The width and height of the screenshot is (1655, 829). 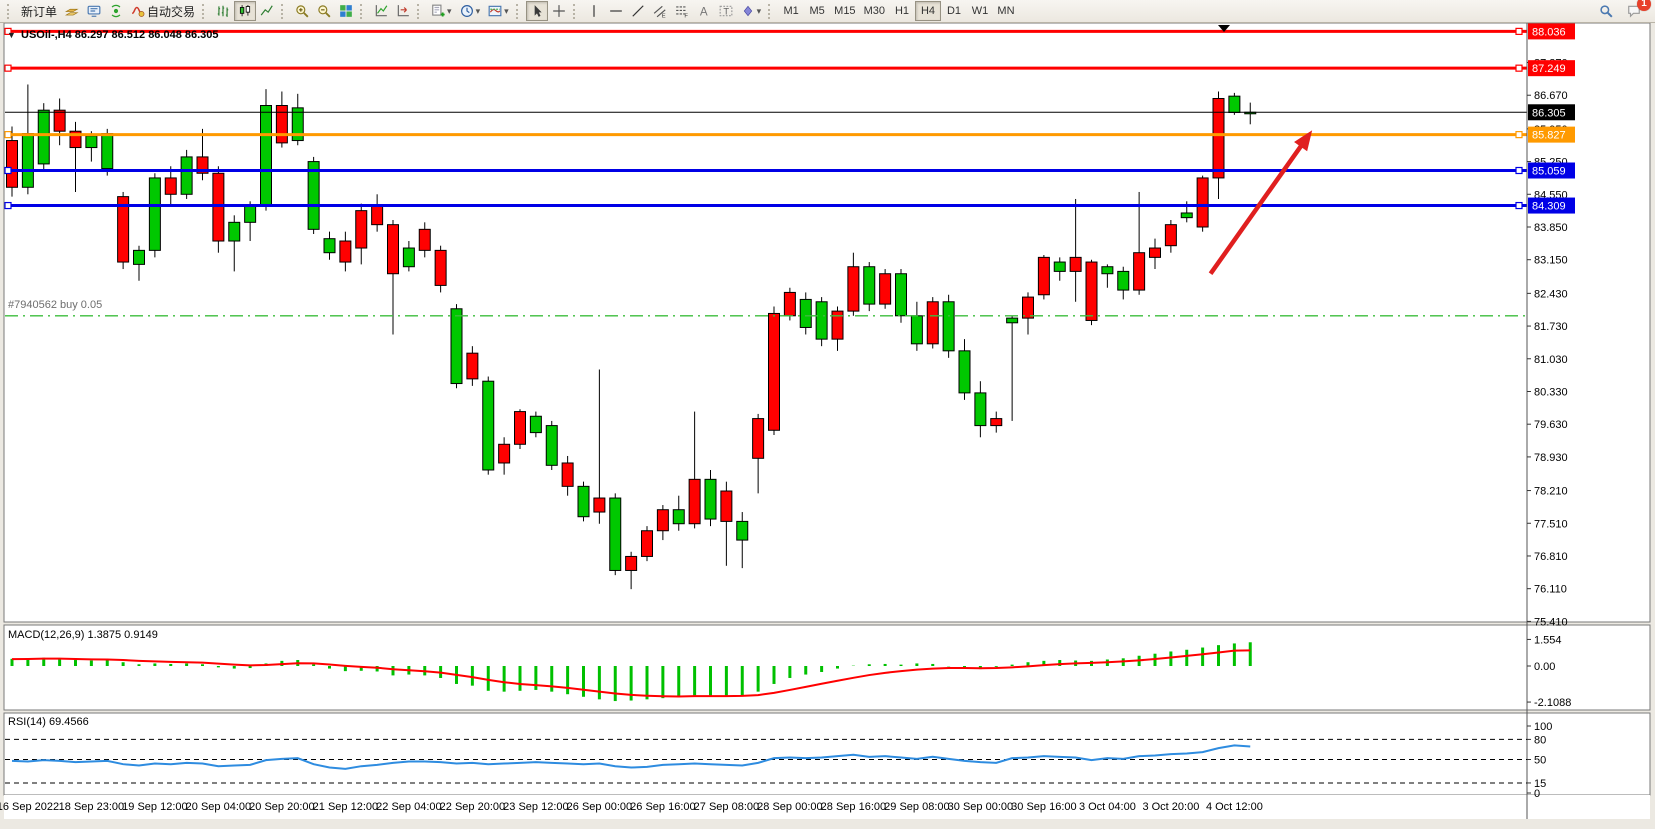 I want to click on period-button: ▾, so click(x=470, y=11).